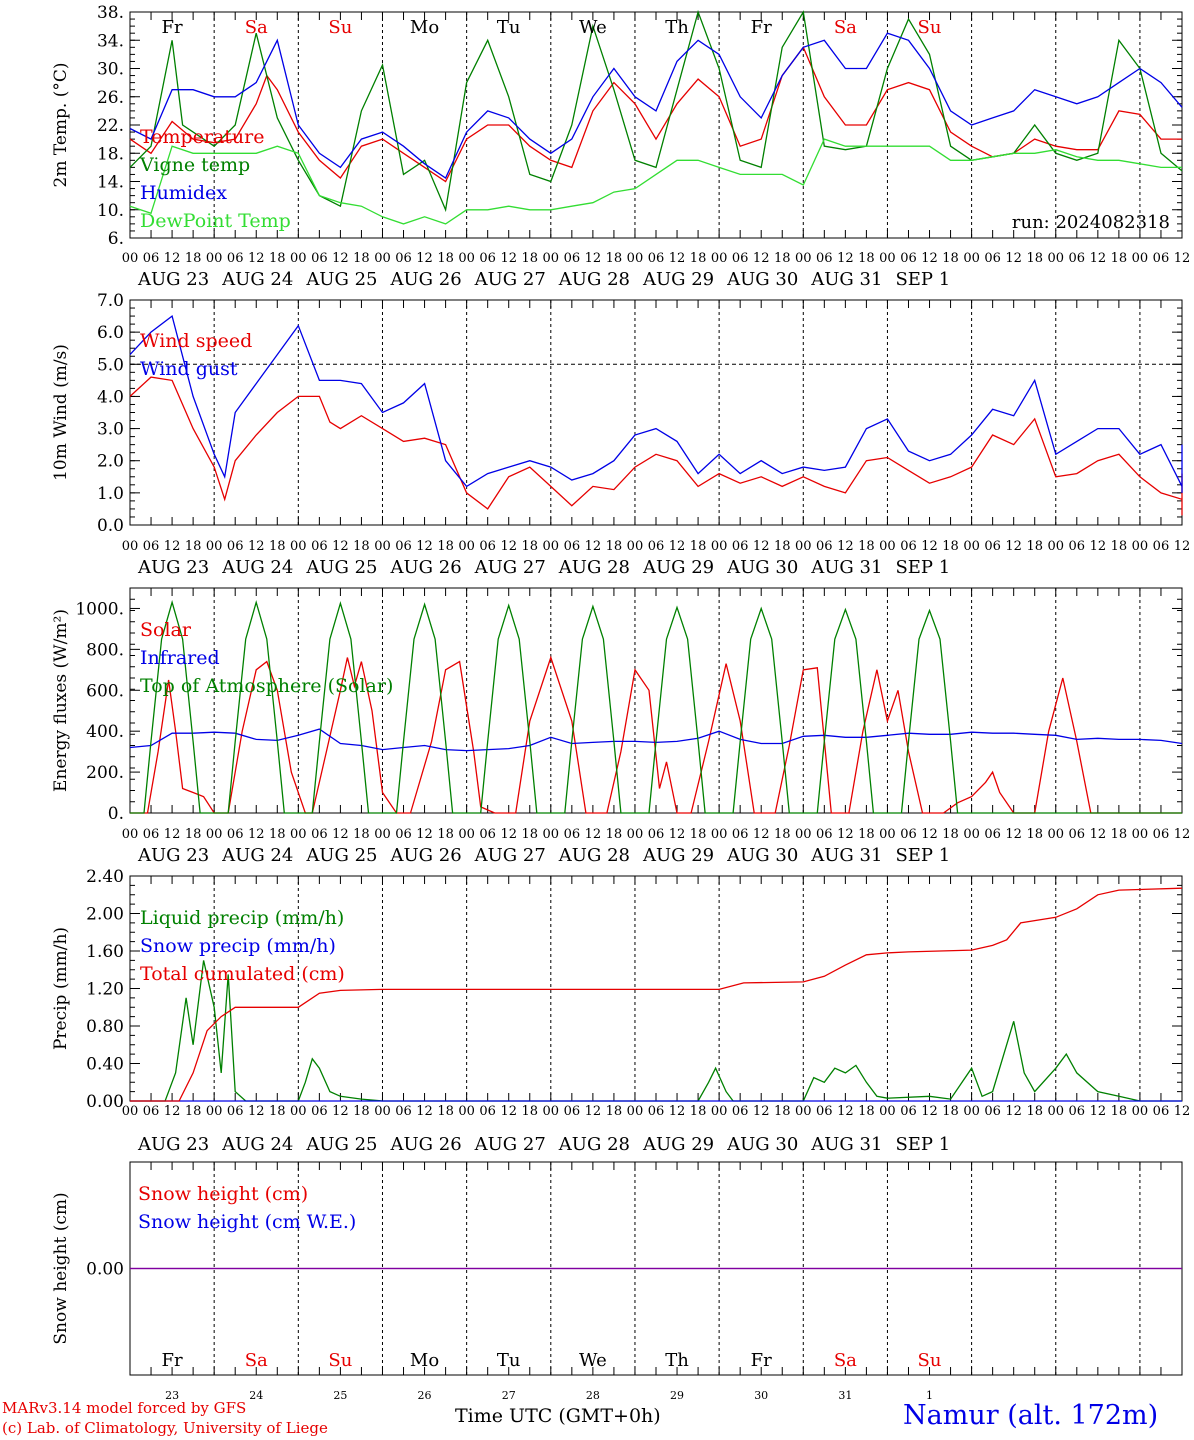 The image size is (1194, 1440). What do you see at coordinates (110, 526) in the screenshot?
I see `y-tick-label: 0.0` at bounding box center [110, 526].